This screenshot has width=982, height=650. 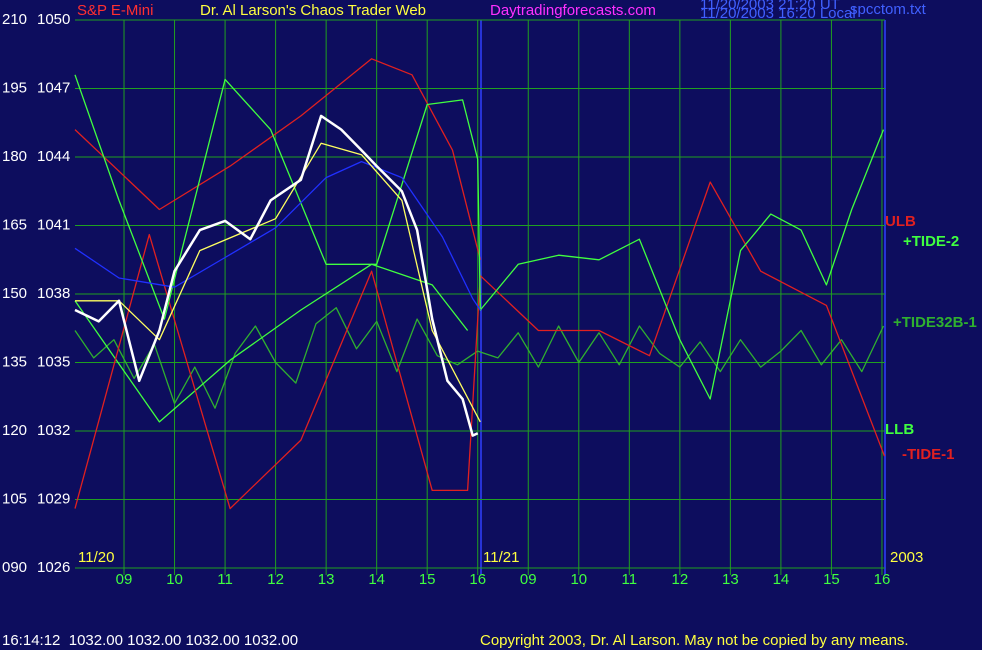 What do you see at coordinates (115, 10) in the screenshot?
I see `annotation: S&P E-Mini` at bounding box center [115, 10].